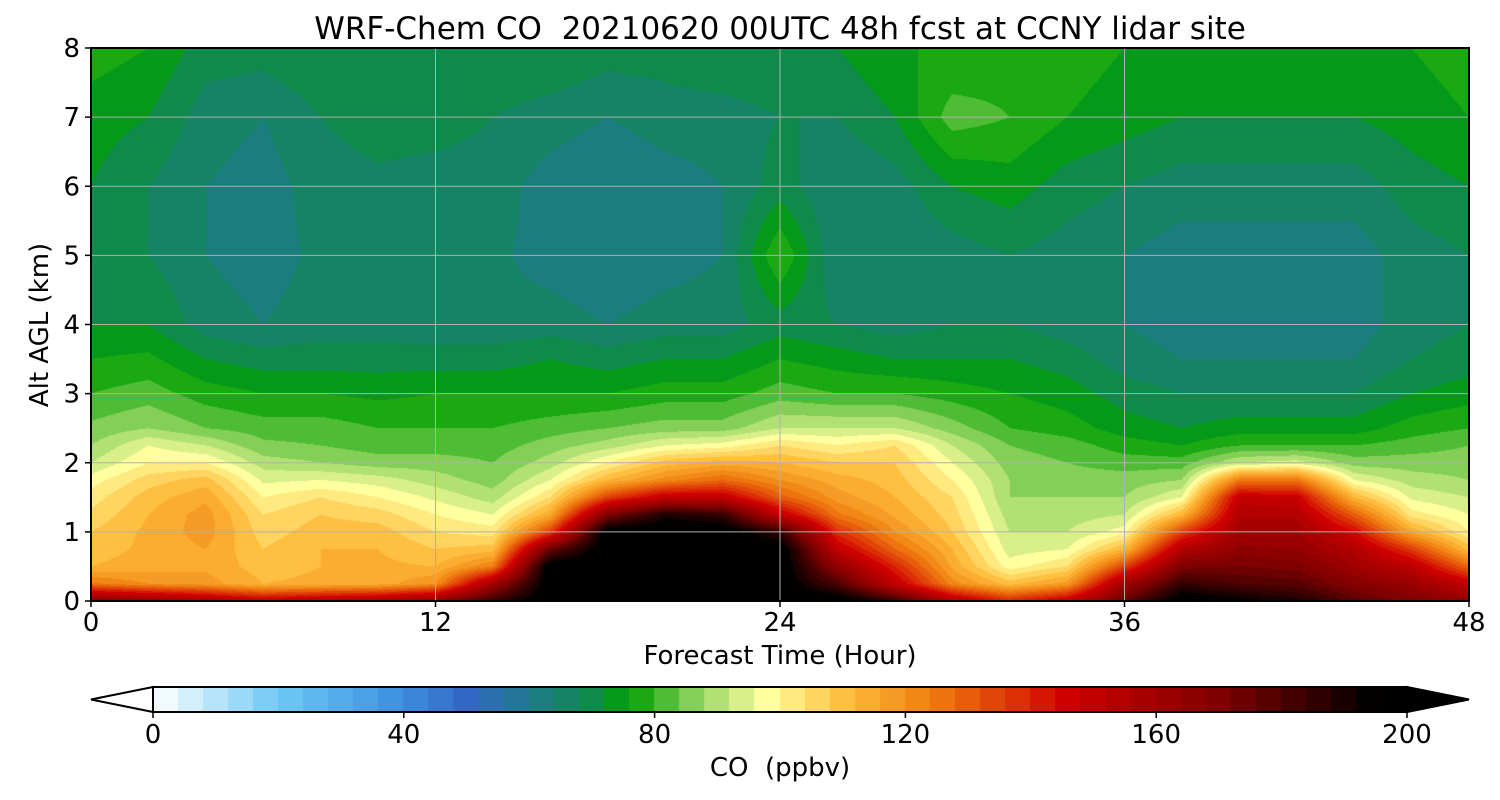 The width and height of the screenshot is (1500, 800). Describe the element at coordinates (71, 326) in the screenshot. I see `y-tick-label: 4` at that location.